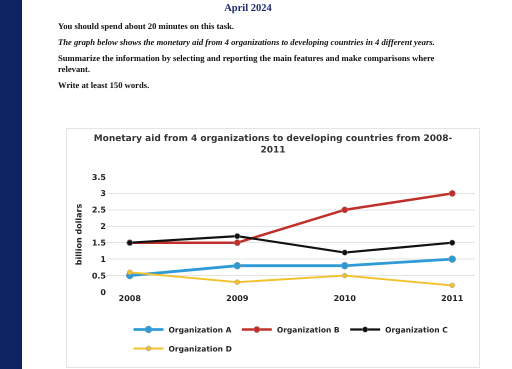 The height and width of the screenshot is (369, 512). I want to click on y-tick-label: 2.5, so click(99, 210).